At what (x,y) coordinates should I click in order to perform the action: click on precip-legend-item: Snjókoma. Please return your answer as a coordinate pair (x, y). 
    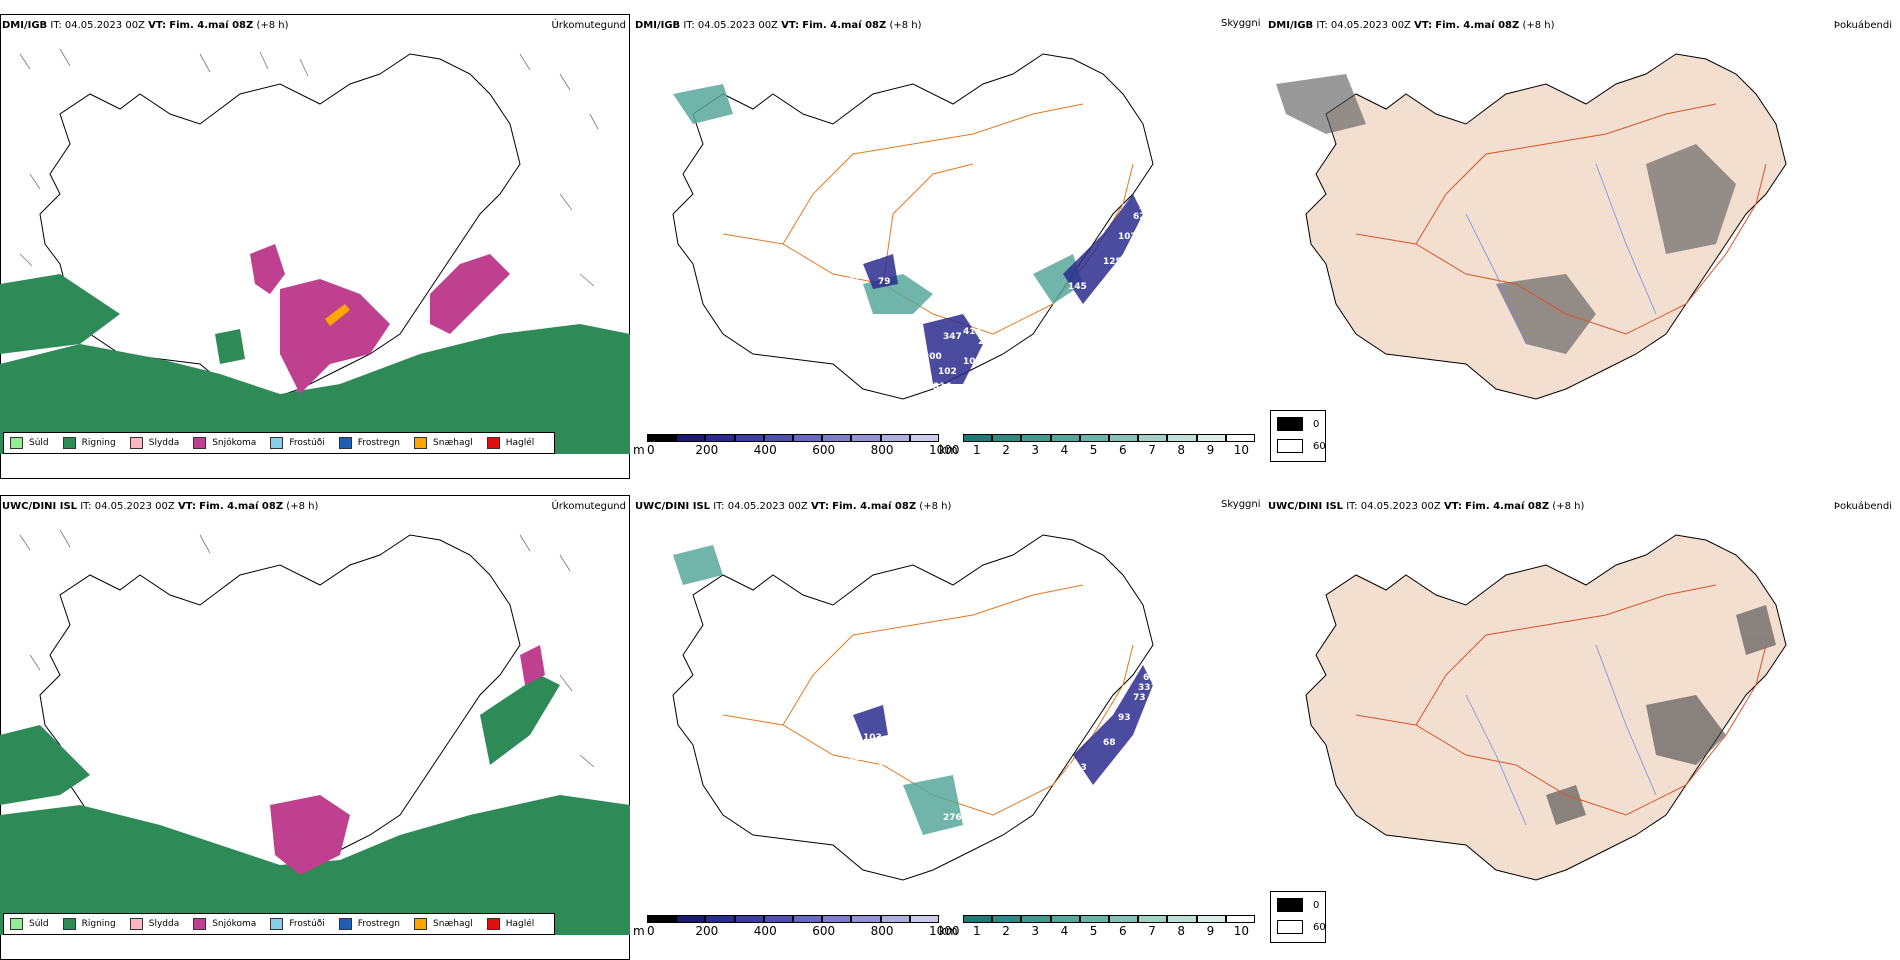
    Looking at the image, I should click on (224, 924).